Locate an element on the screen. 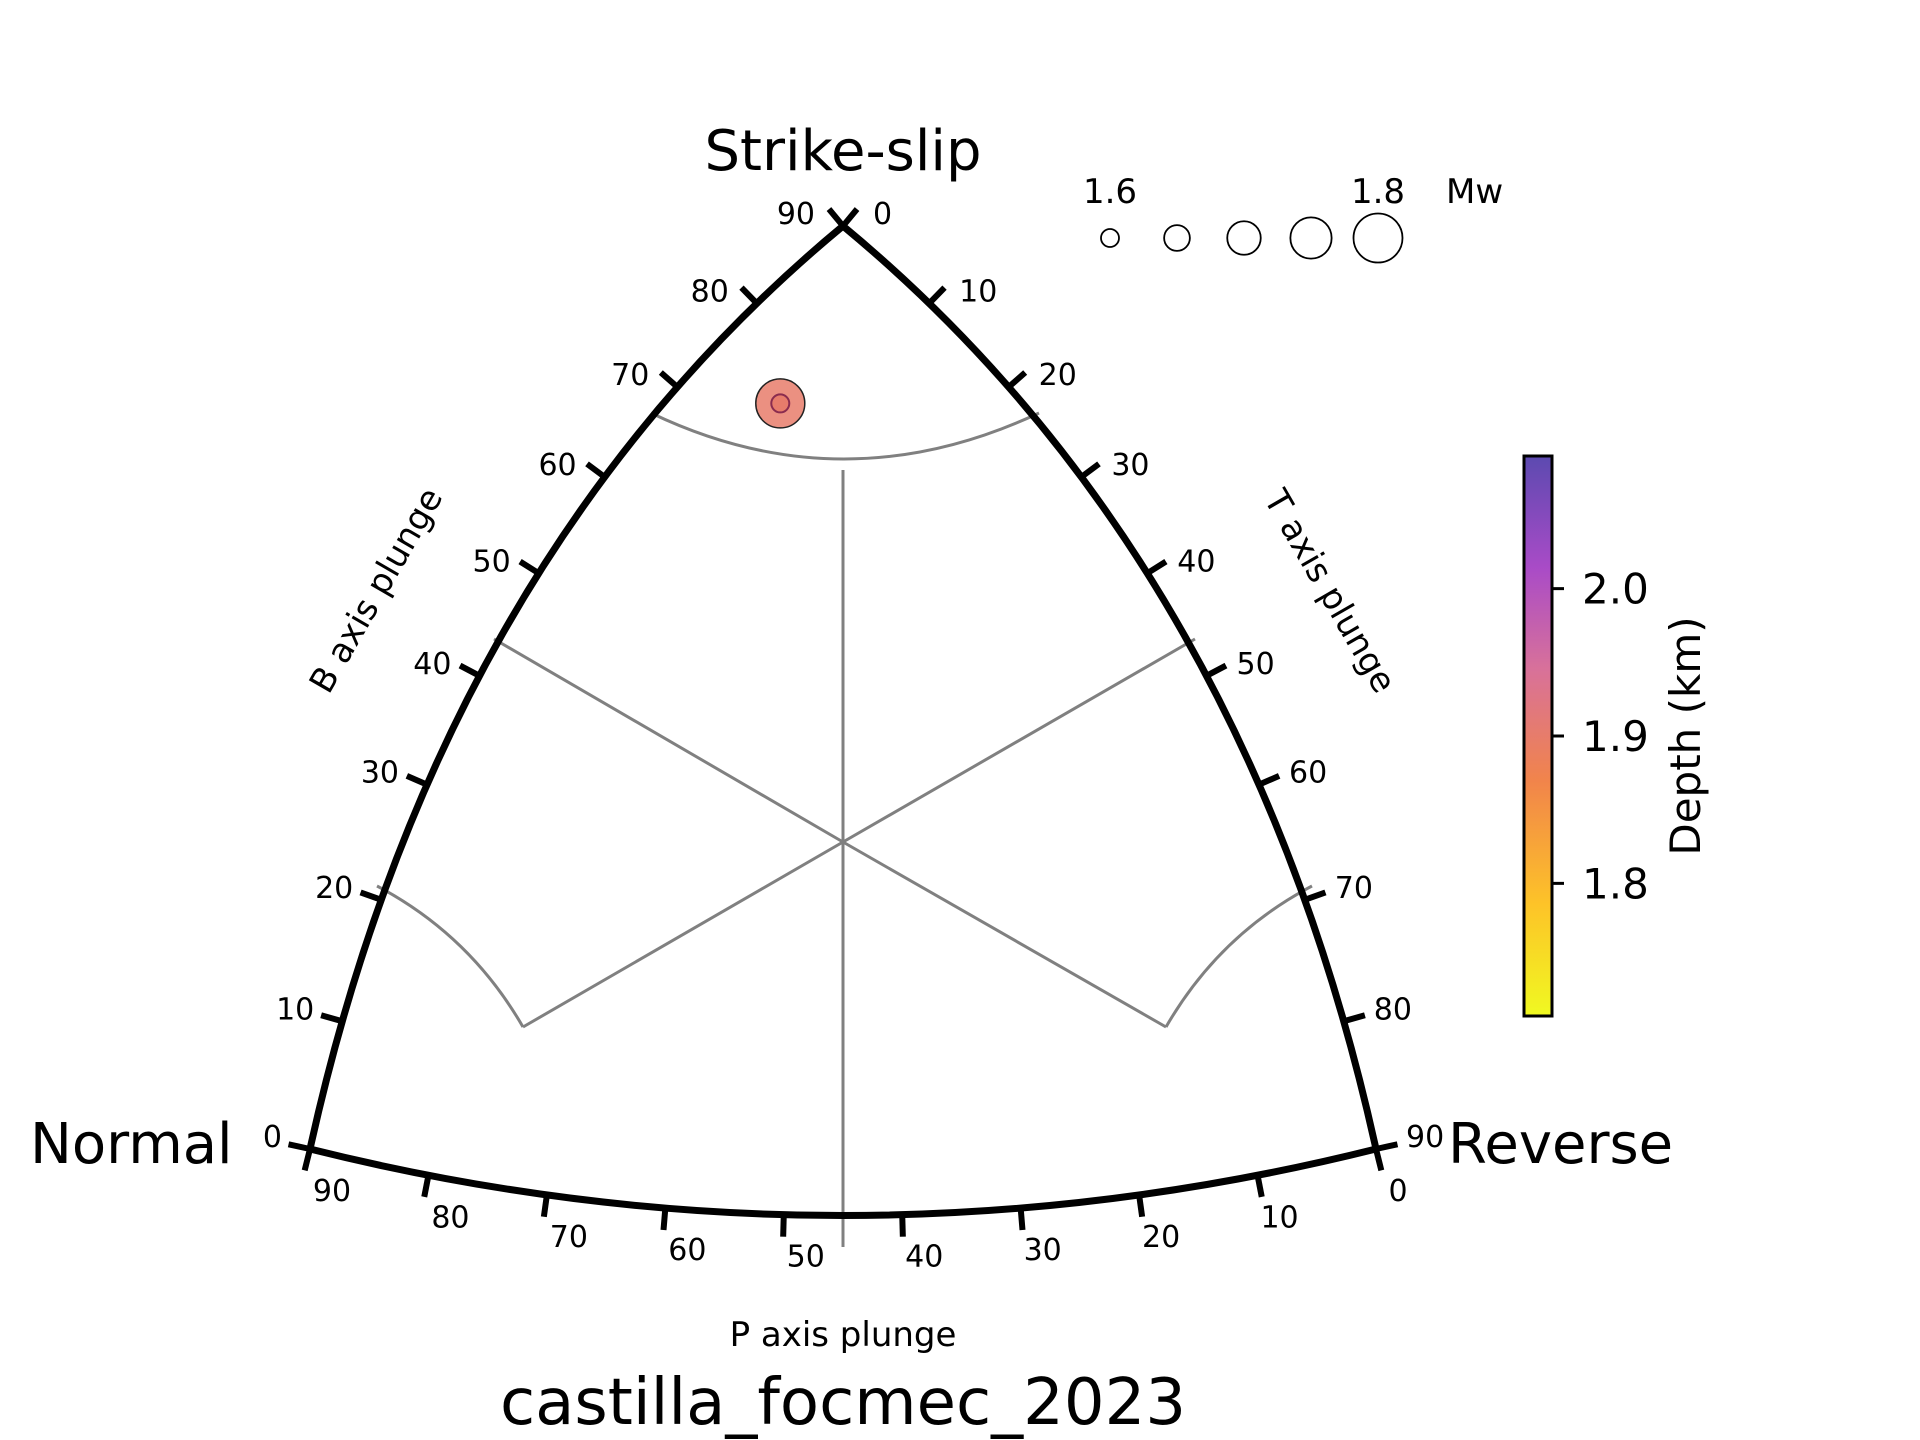  p-axis-tick-label: 30 is located at coordinates (1043, 1250).